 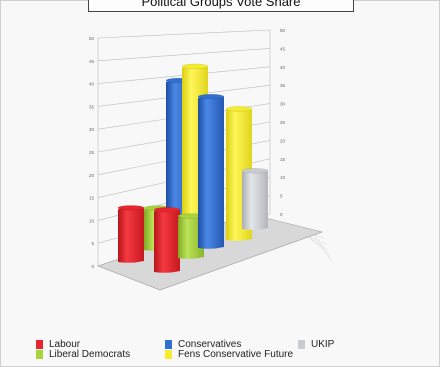 What do you see at coordinates (236, 354) in the screenshot?
I see `legend-label-fcf: Fens Conservative Future` at bounding box center [236, 354].